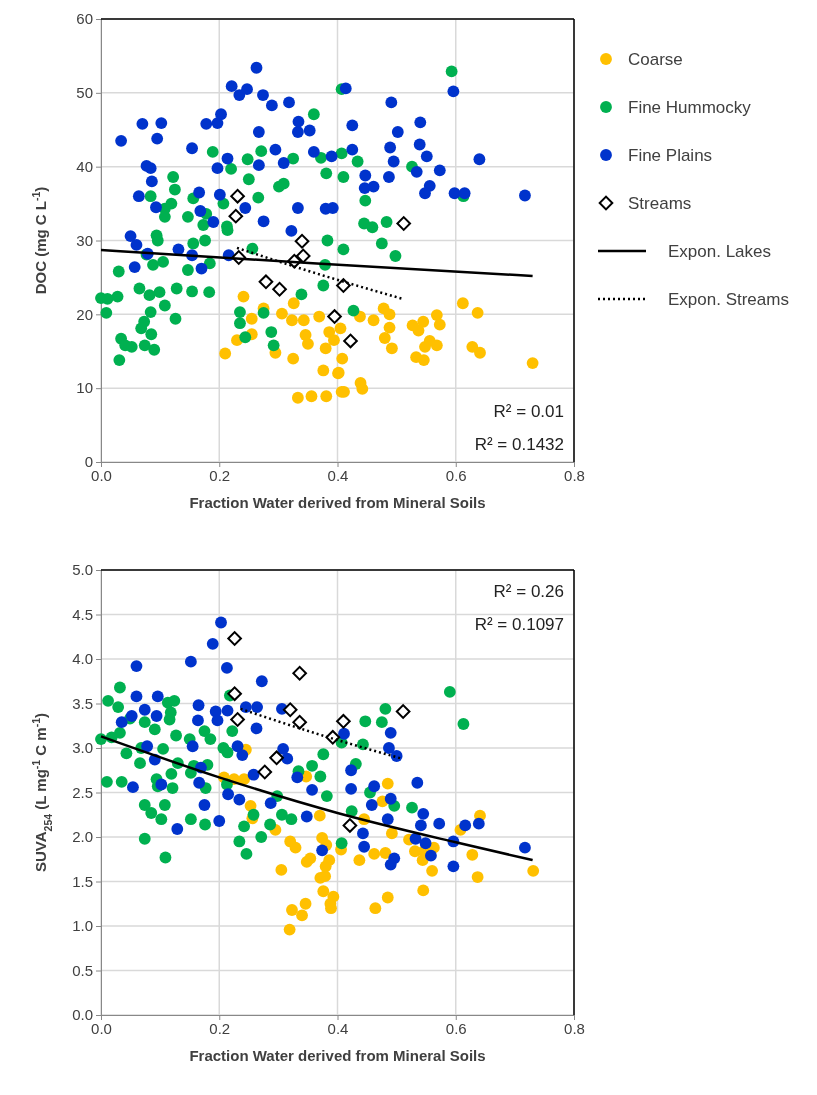 This screenshot has width=817, height=1095. What do you see at coordinates (690, 107) in the screenshot?
I see `legend-label: Fine Hummocky` at bounding box center [690, 107].